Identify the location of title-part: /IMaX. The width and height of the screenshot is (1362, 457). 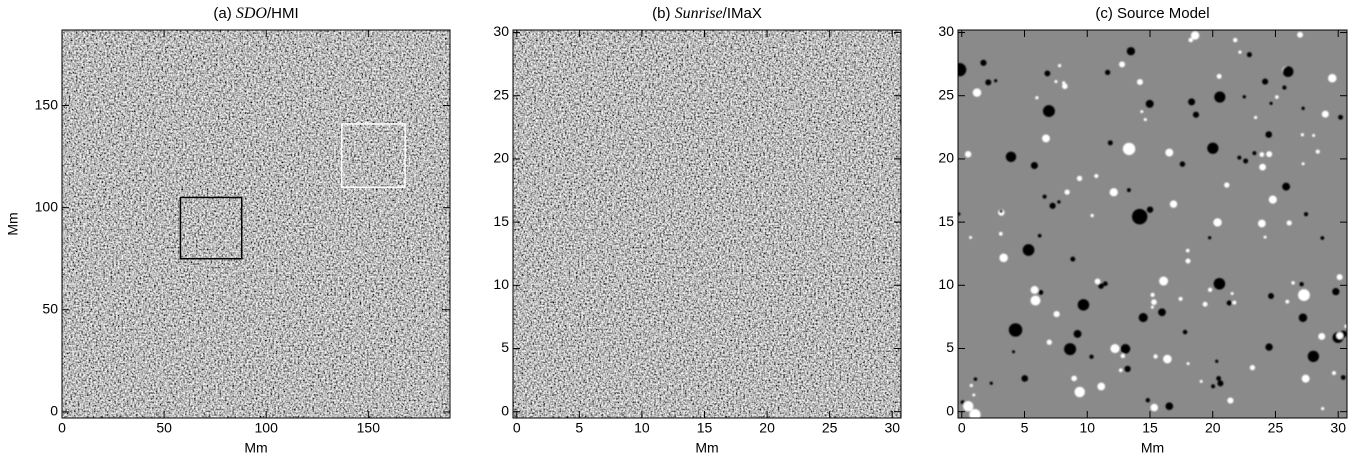
(742, 13).